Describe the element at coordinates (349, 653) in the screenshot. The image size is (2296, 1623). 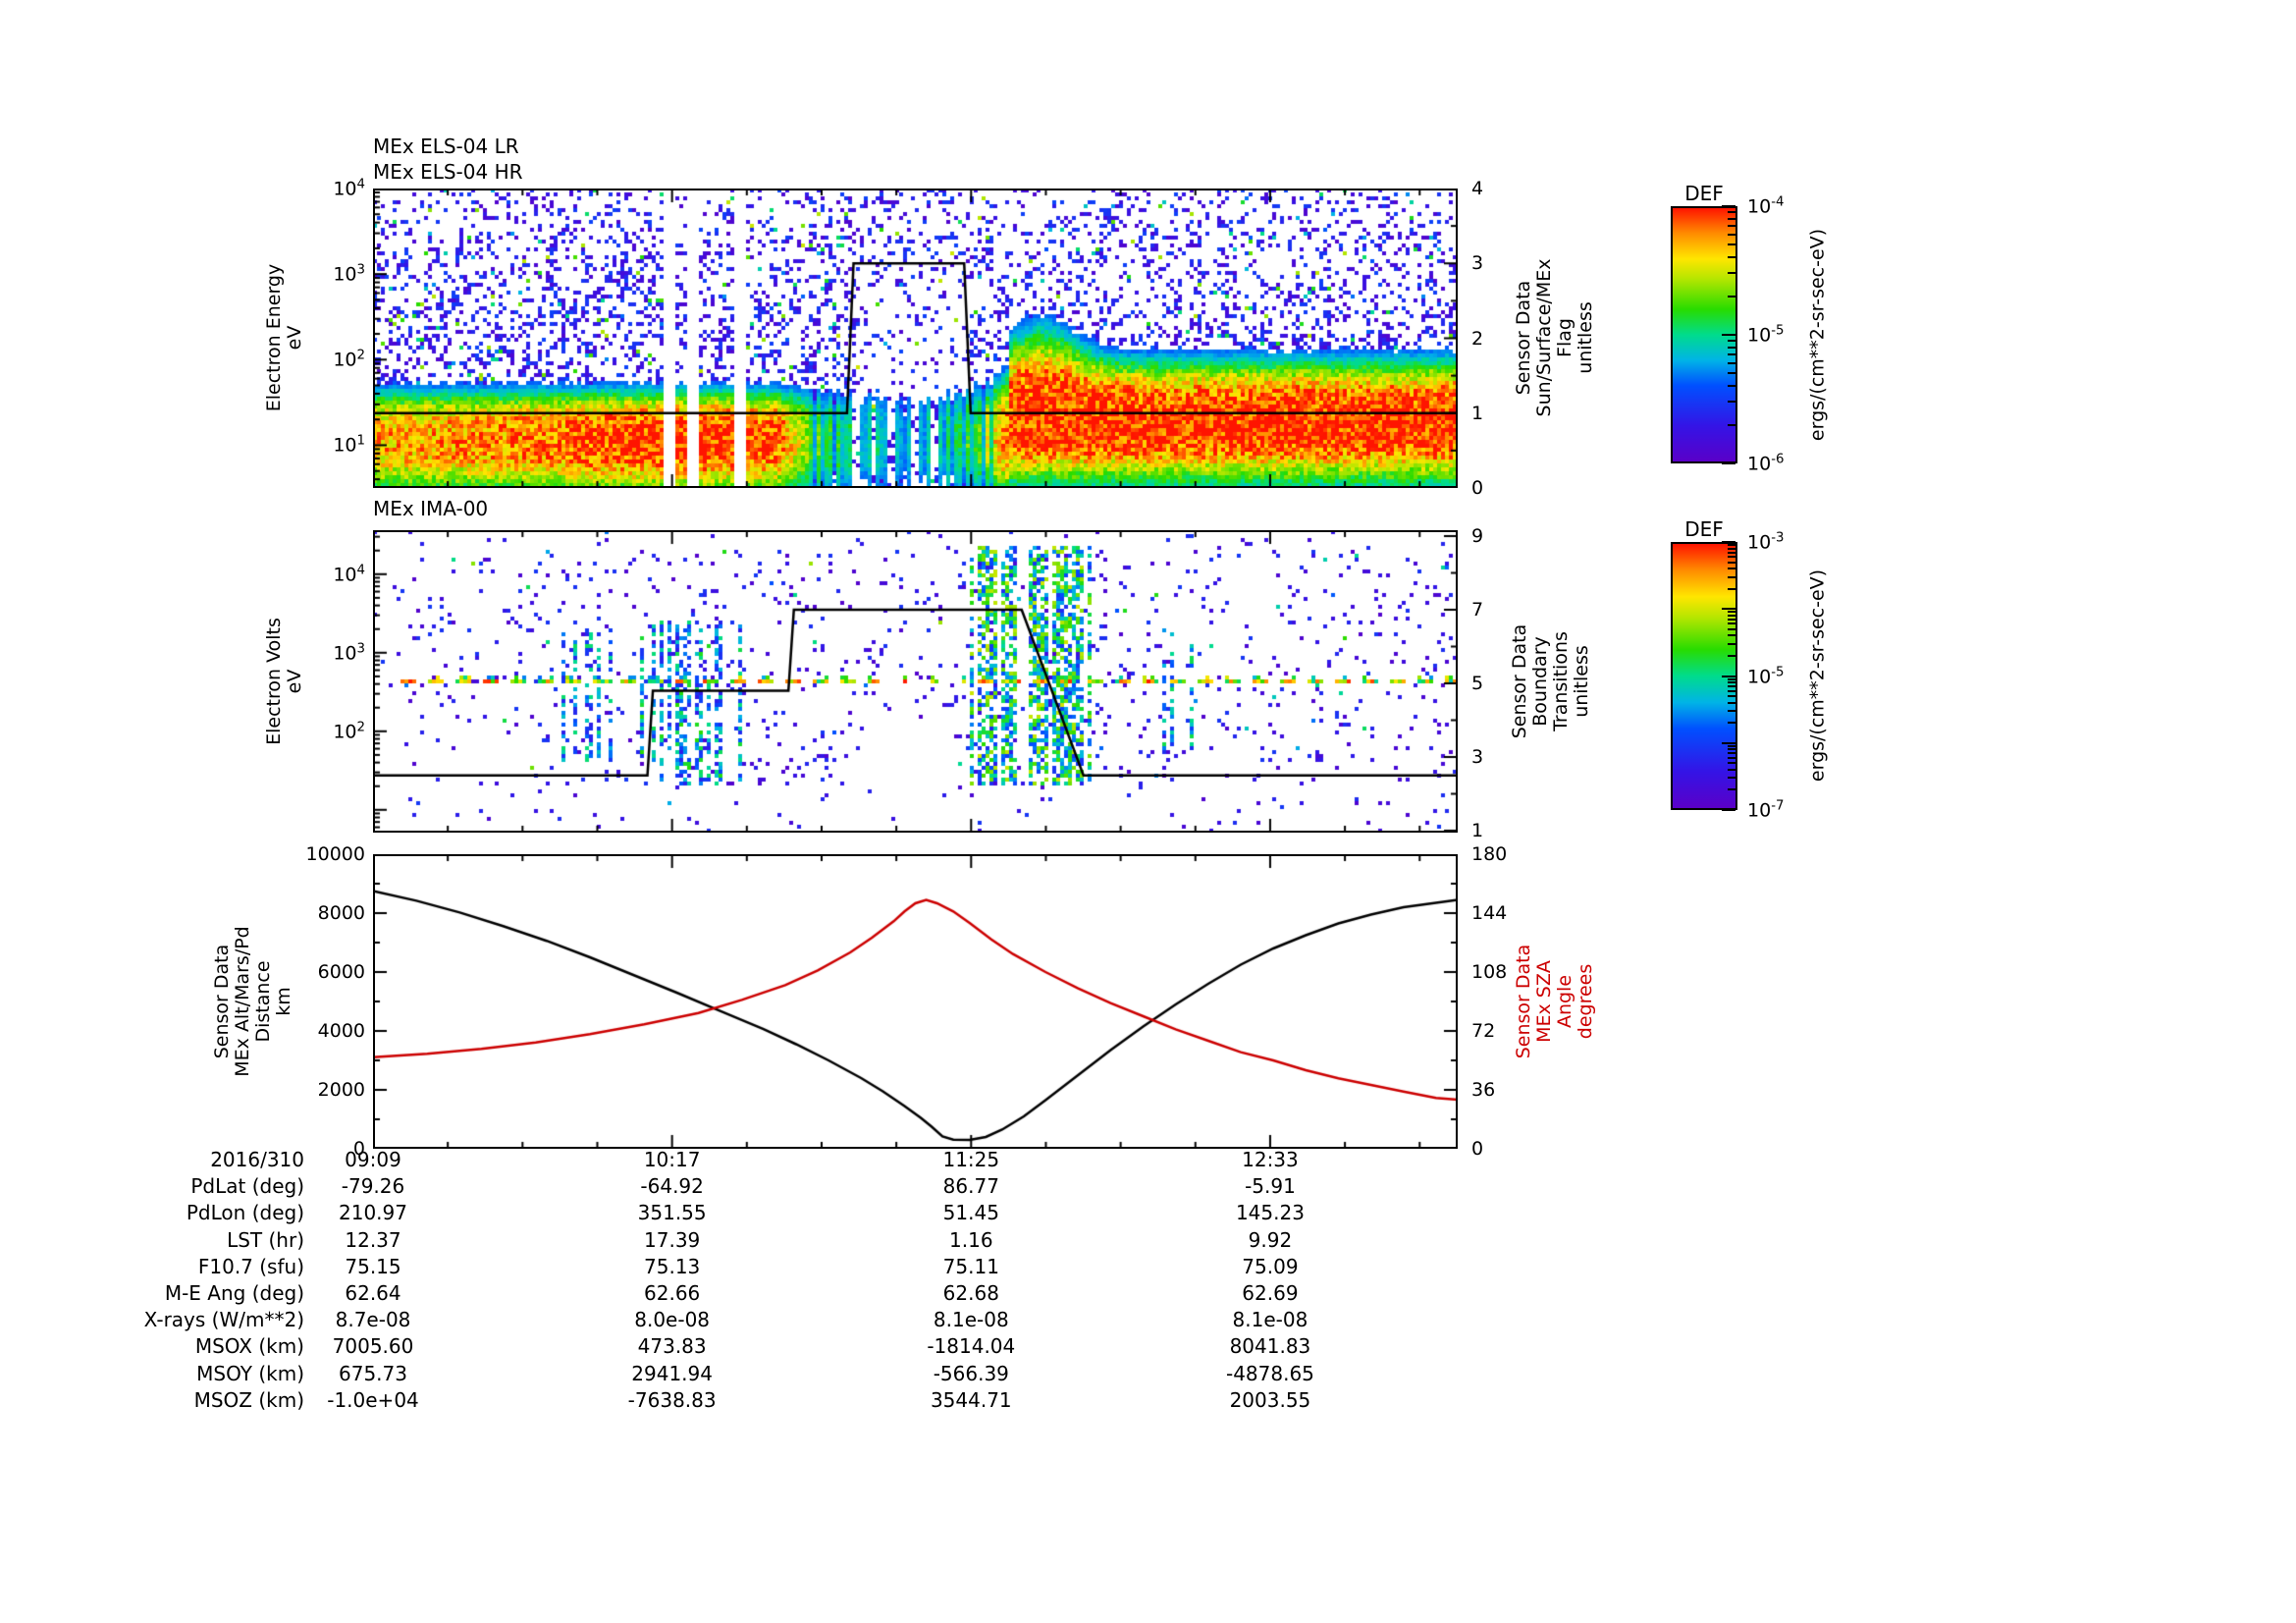
I see `ima-y-tick-label: 10³` at that location.